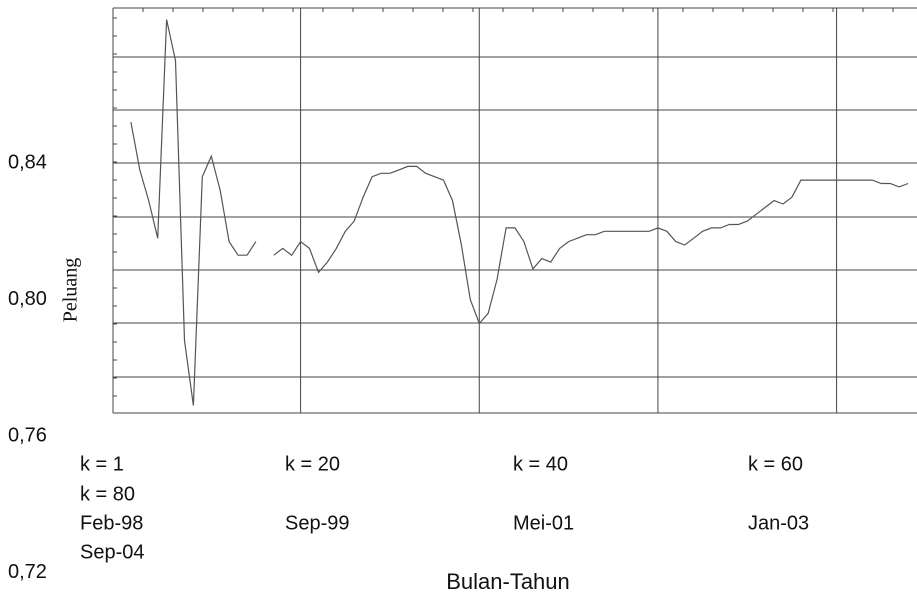 Image resolution: width=917 pixels, height=598 pixels. Describe the element at coordinates (27, 572) in the screenshot. I see `y-tick-label: 0,72` at that location.